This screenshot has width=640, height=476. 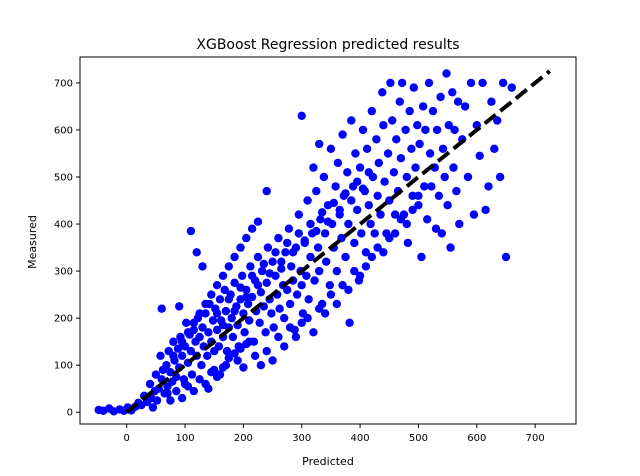 What do you see at coordinates (243, 438) in the screenshot?
I see `x-tick-label: 200` at bounding box center [243, 438].